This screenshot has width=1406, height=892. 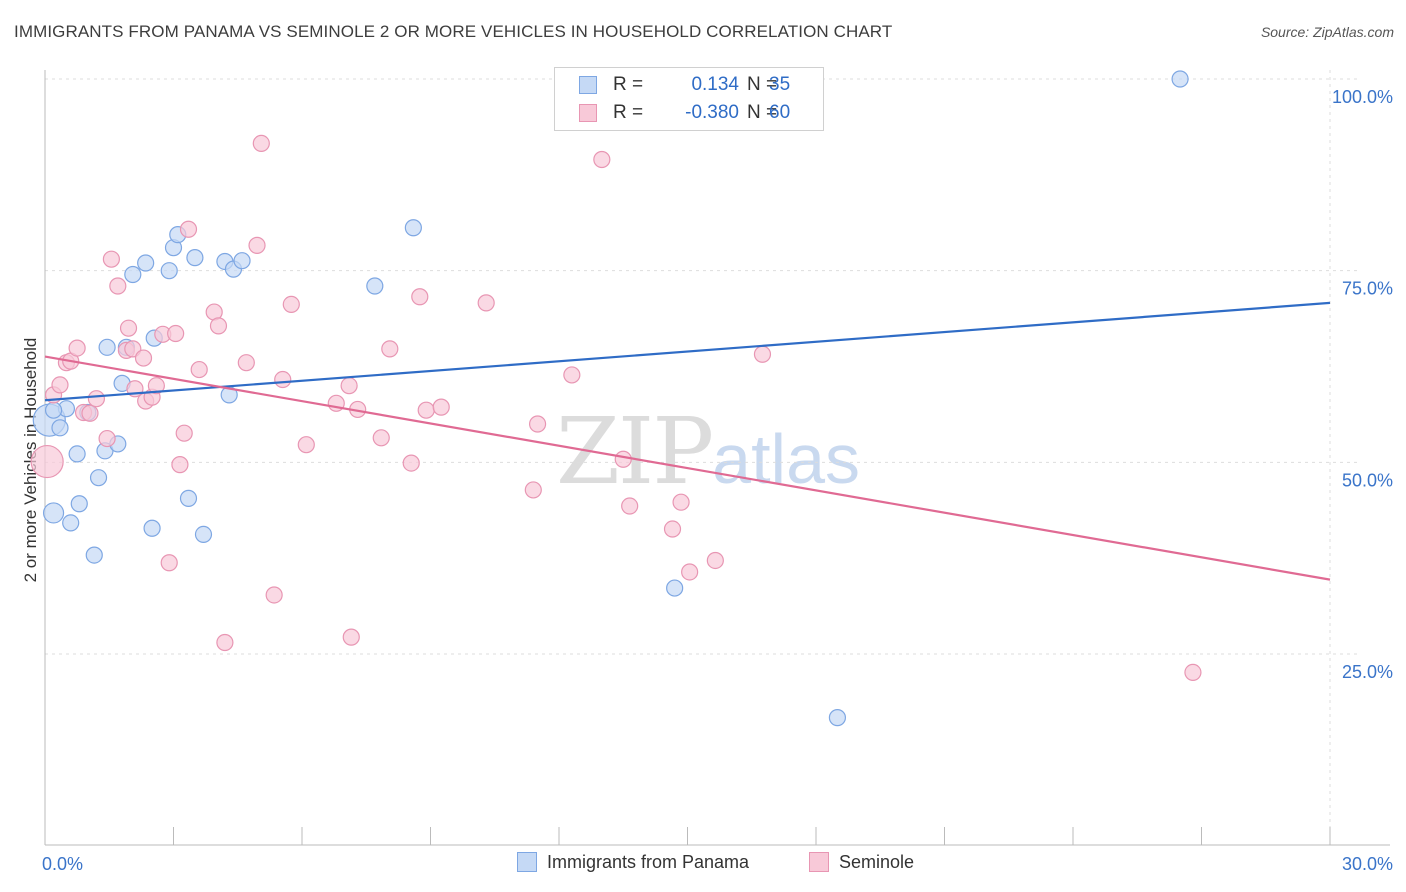 What do you see at coordinates (1367, 672) in the screenshot?
I see `y-tick-label: 25.0%` at bounding box center [1367, 672].